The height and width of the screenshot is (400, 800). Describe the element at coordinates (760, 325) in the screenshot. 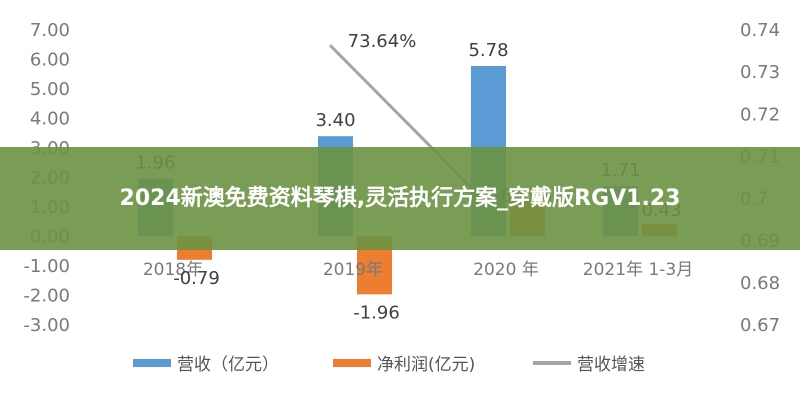

I see `right-tick-label: 0.67` at that location.